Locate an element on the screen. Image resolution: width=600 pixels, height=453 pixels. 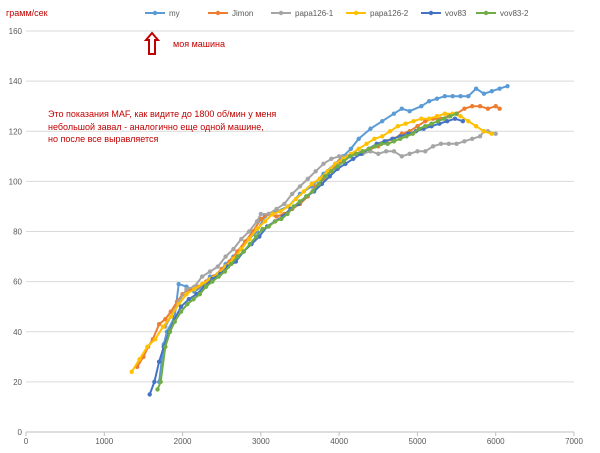
legend-label: papa126-1 is located at coordinates (314, 13).